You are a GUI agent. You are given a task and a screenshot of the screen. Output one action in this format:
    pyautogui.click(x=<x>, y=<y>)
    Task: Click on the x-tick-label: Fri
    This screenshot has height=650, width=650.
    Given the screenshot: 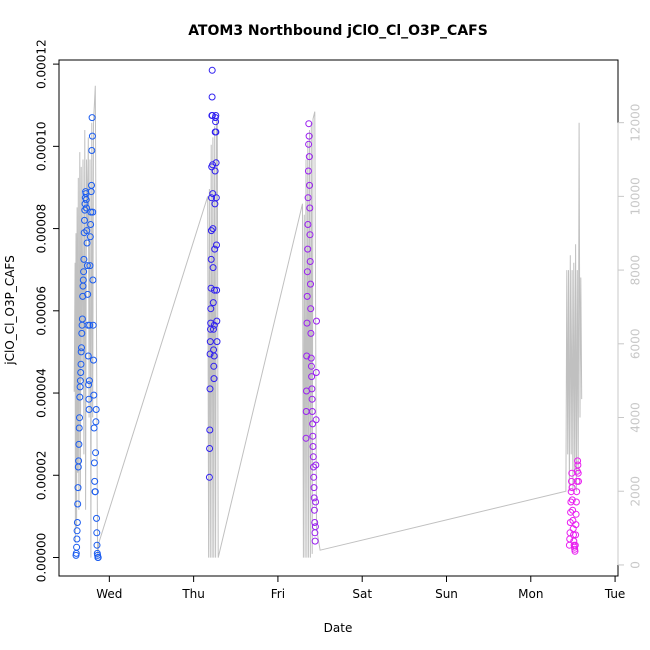 What is the action you would take?
    pyautogui.click(x=278, y=594)
    